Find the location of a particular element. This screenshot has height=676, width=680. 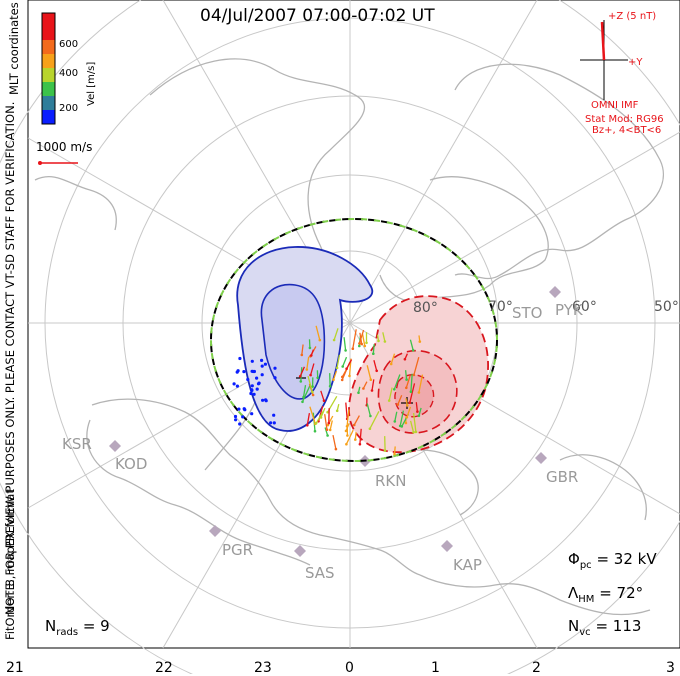

map-title: 04/Jul/2007 07:00-07:02 UT is located at coordinates (317, 16).